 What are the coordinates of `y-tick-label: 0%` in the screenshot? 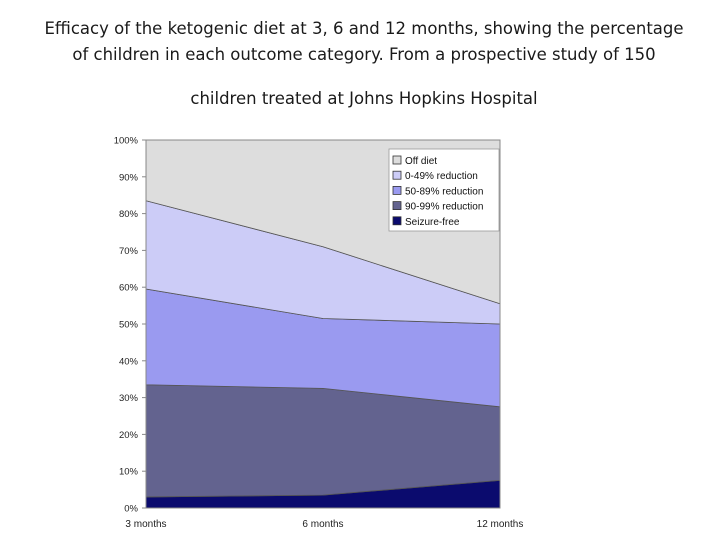 It's located at (131, 509).